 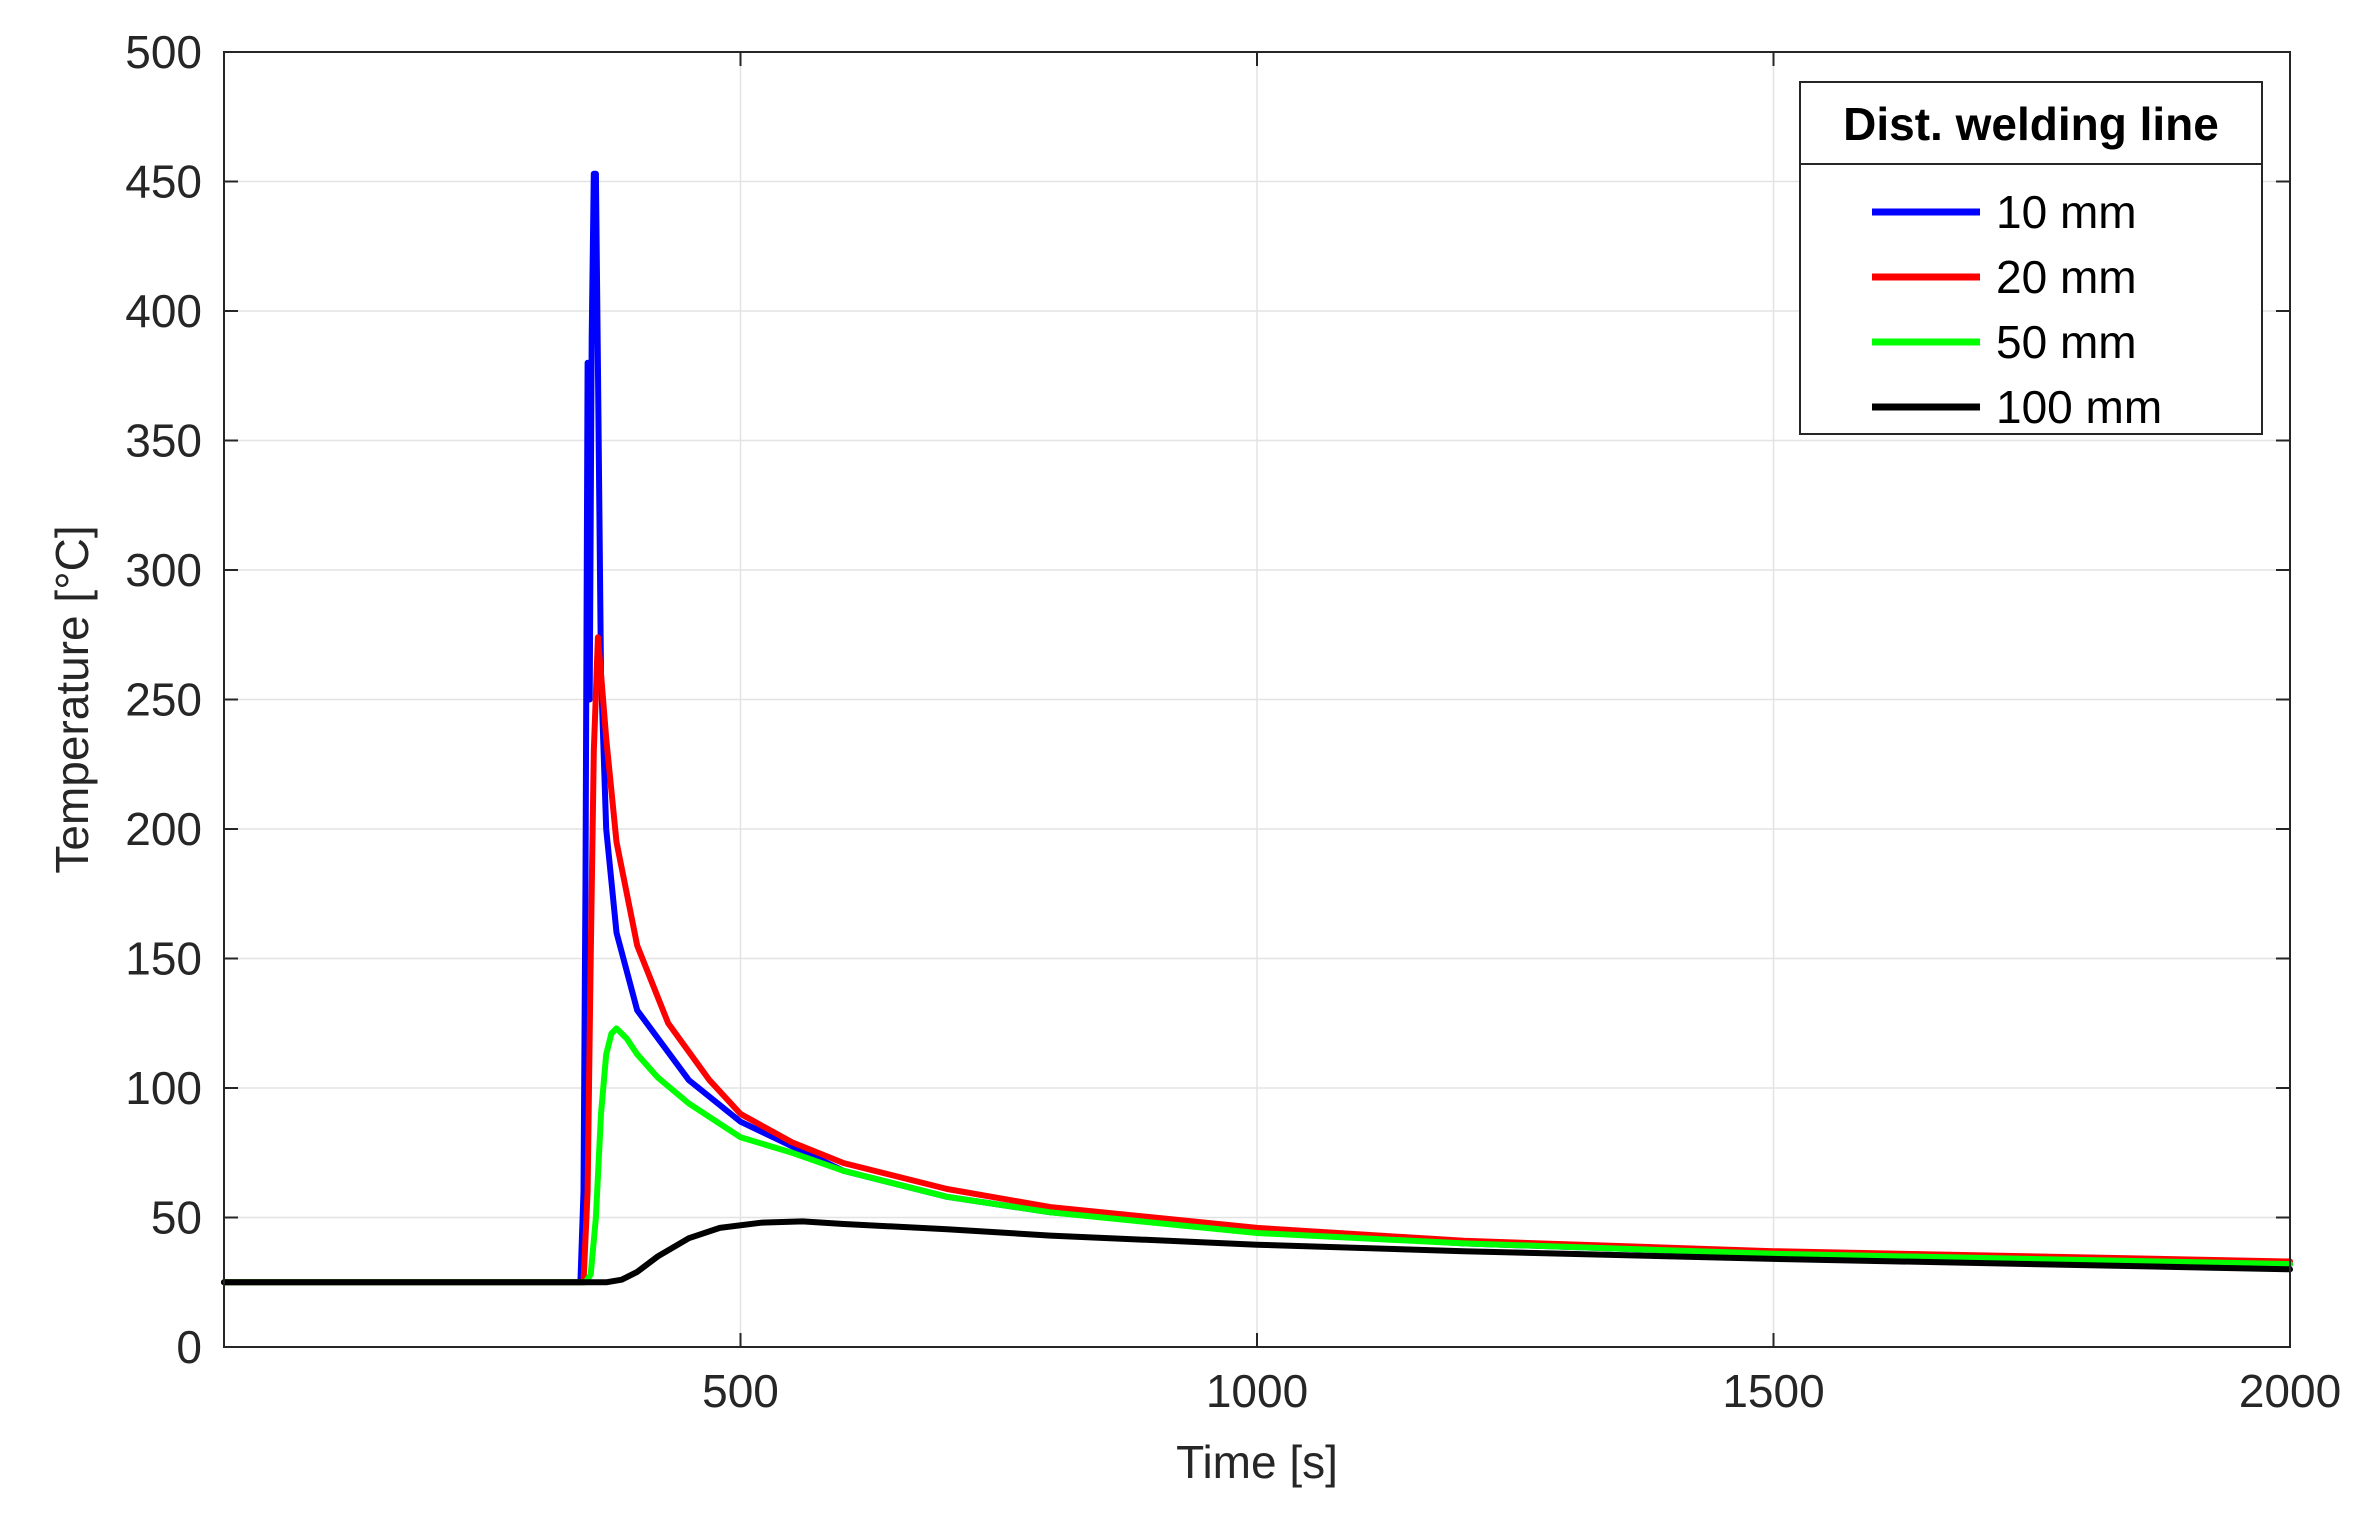 I want to click on y-tick-label: 50, so click(x=176, y=1218).